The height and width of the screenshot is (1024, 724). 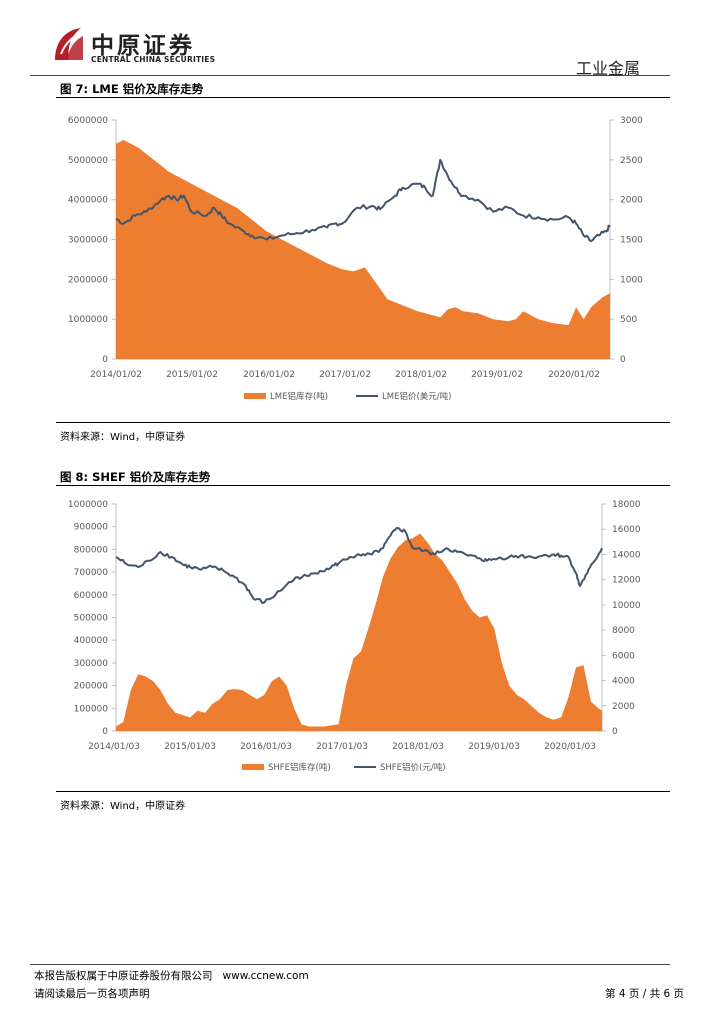 I want to click on shfe-left-tick-label: 400000, so click(x=91, y=641).